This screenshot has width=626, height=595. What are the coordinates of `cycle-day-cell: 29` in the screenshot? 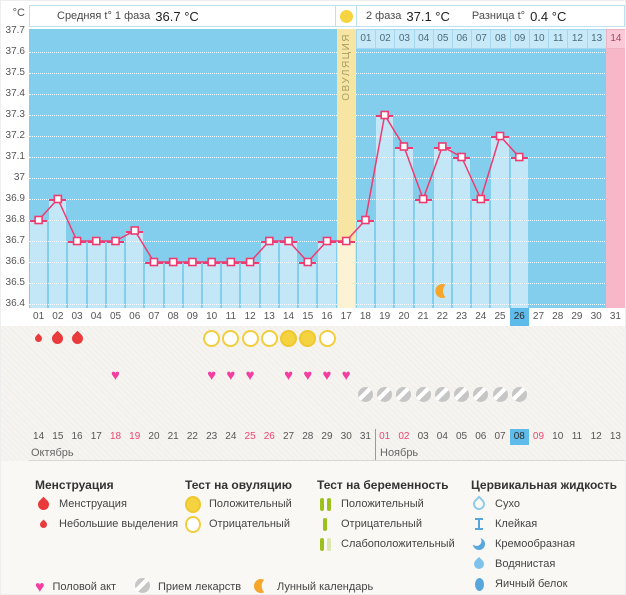 It's located at (577, 316).